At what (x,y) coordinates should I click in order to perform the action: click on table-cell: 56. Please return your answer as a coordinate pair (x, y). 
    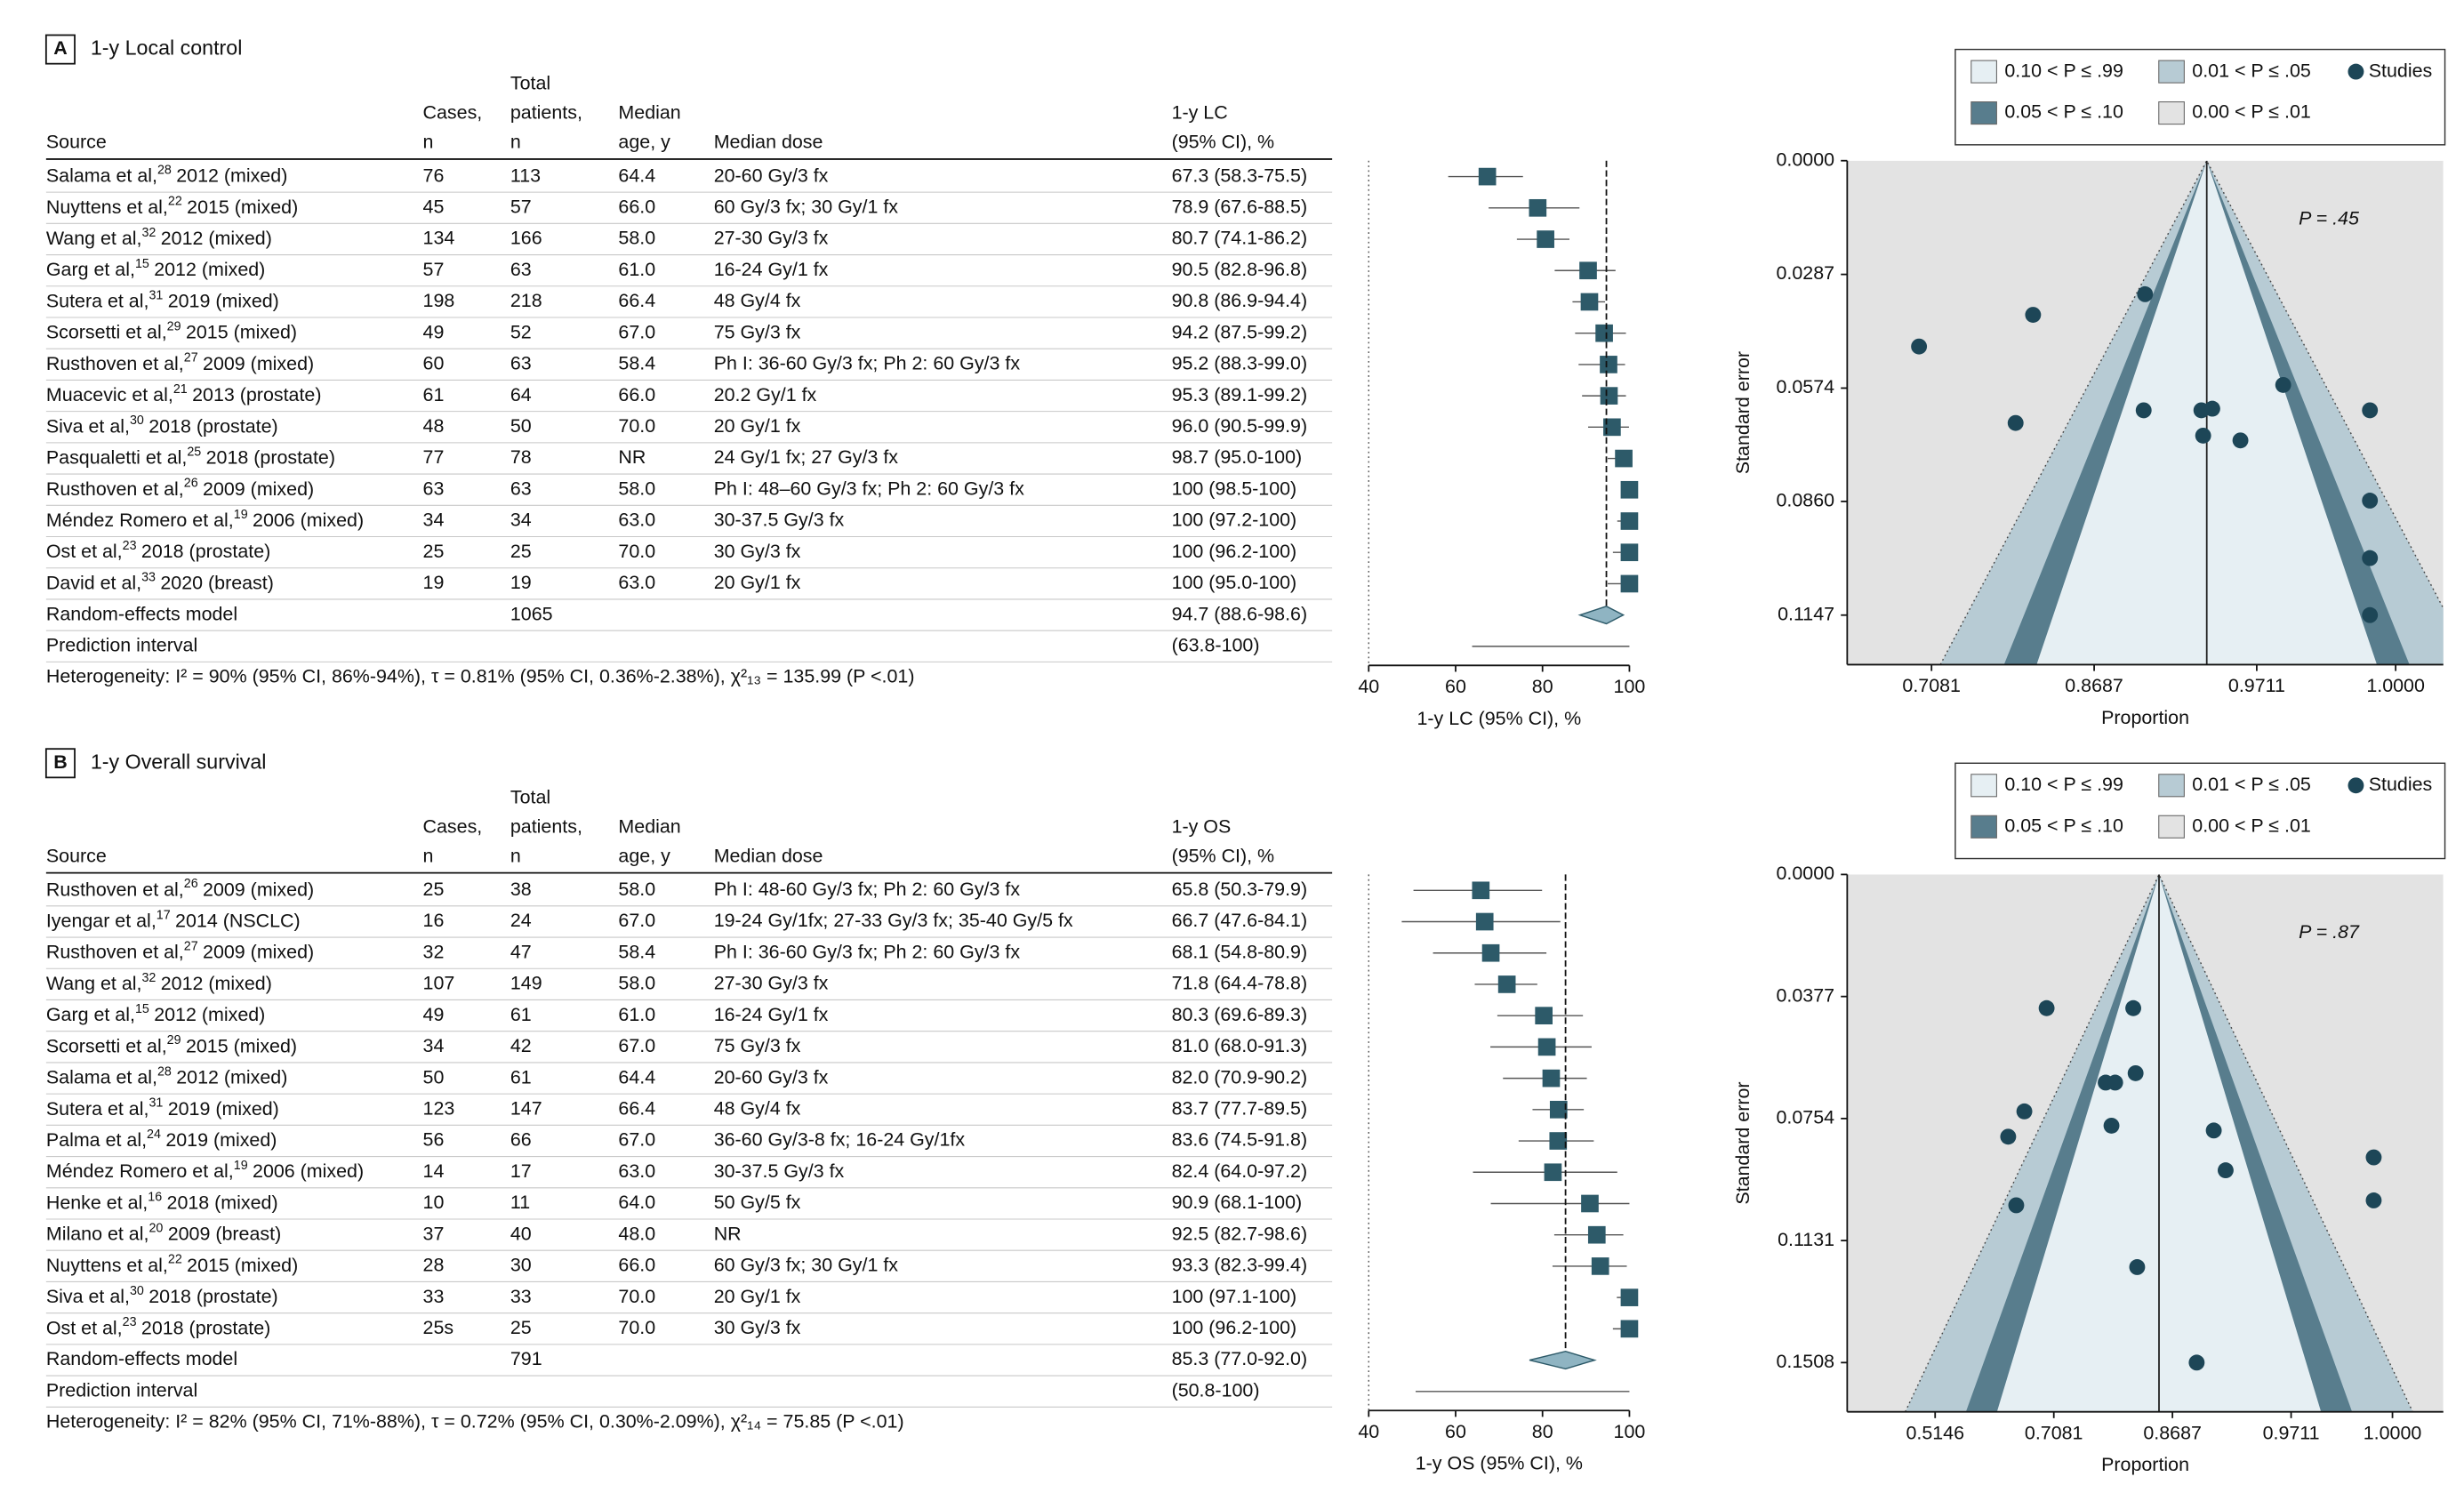
    Looking at the image, I should click on (434, 1140).